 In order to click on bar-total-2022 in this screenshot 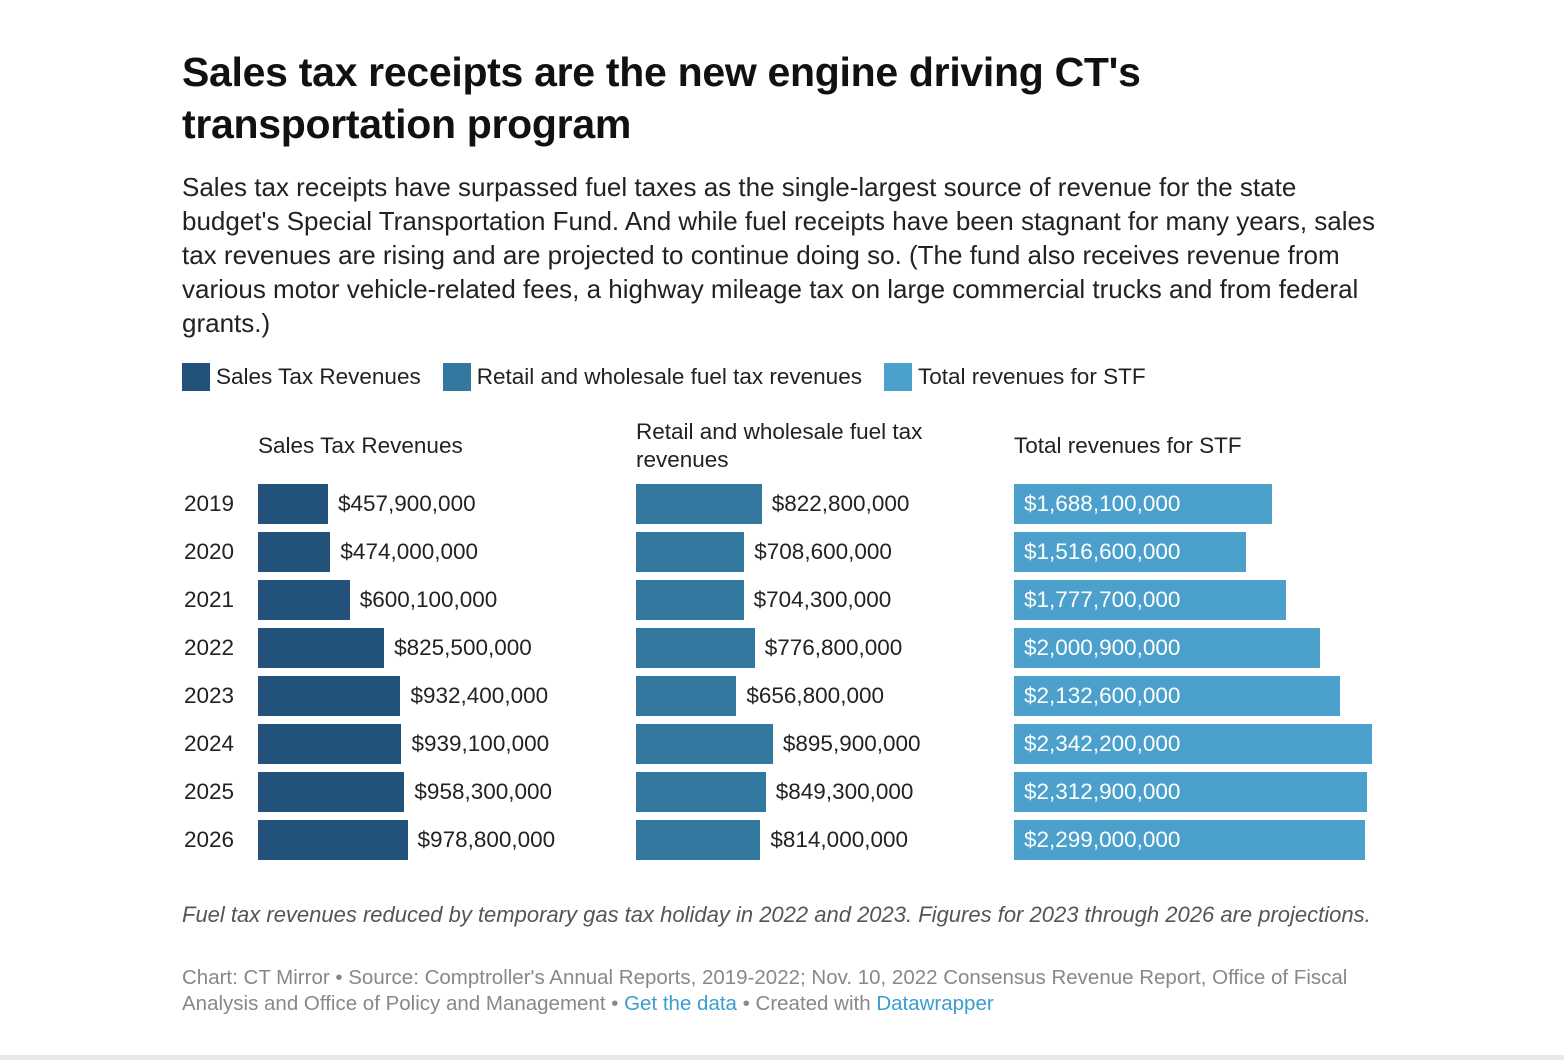, I will do `click(1167, 648)`.